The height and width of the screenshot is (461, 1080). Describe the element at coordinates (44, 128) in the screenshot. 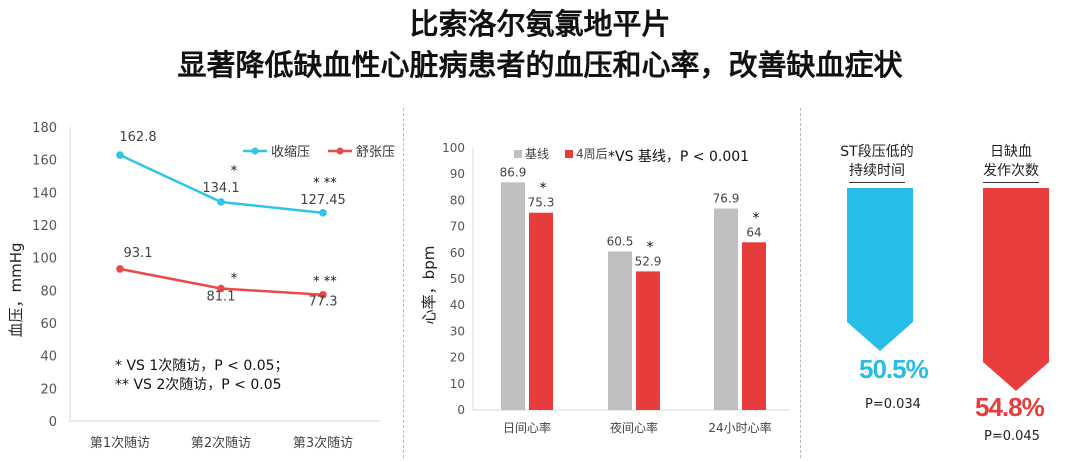

I see `bp-y-tick-label: 180` at that location.